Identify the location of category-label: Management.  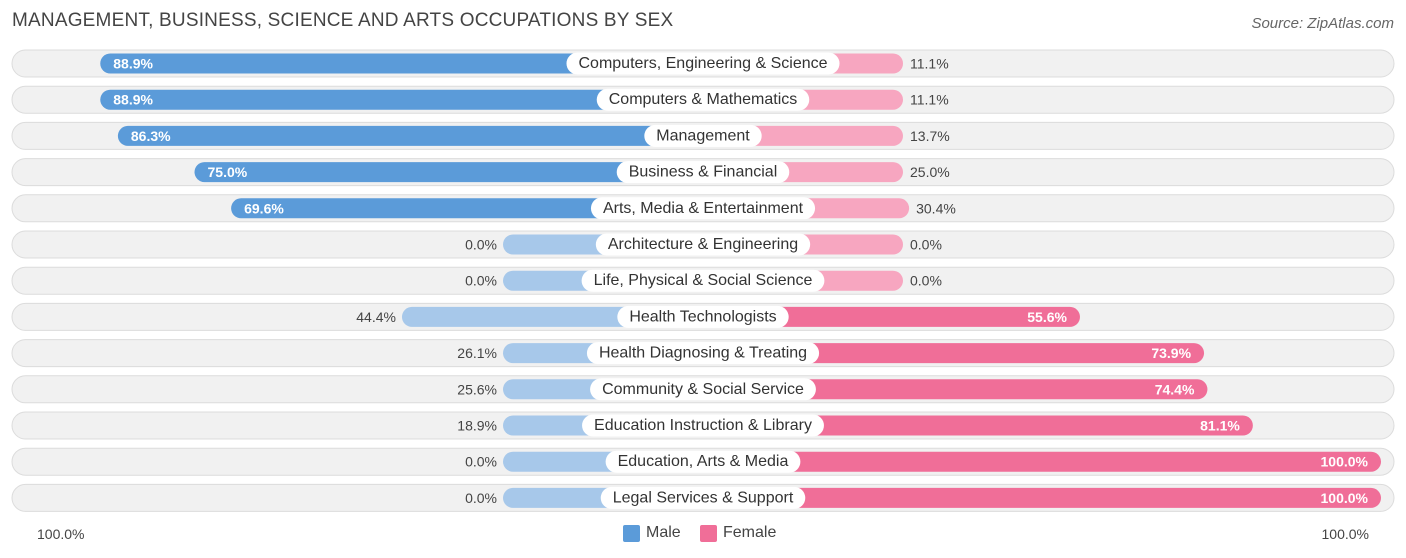
(703, 135).